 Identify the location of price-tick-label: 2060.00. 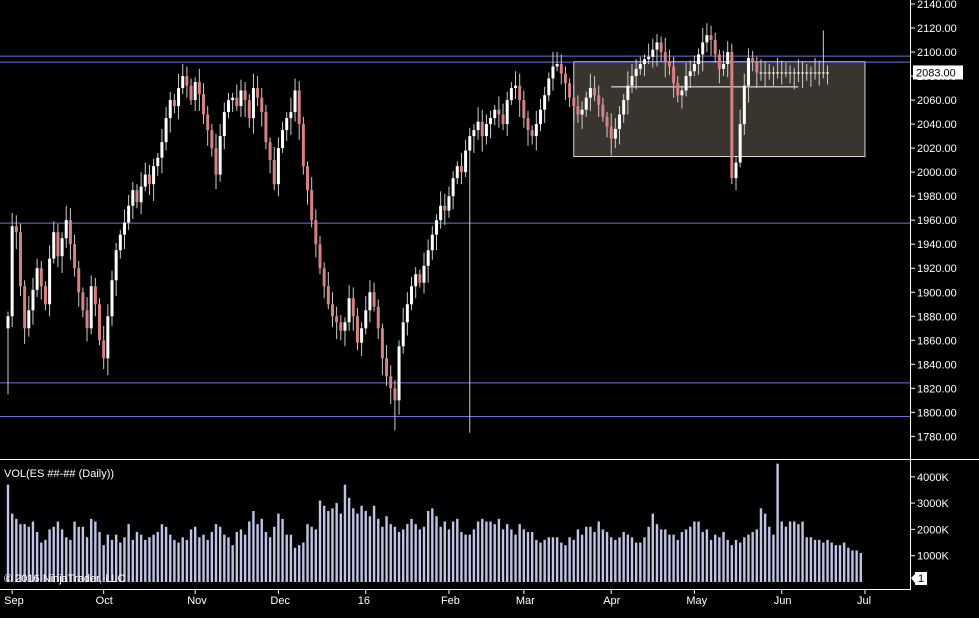
(937, 101).